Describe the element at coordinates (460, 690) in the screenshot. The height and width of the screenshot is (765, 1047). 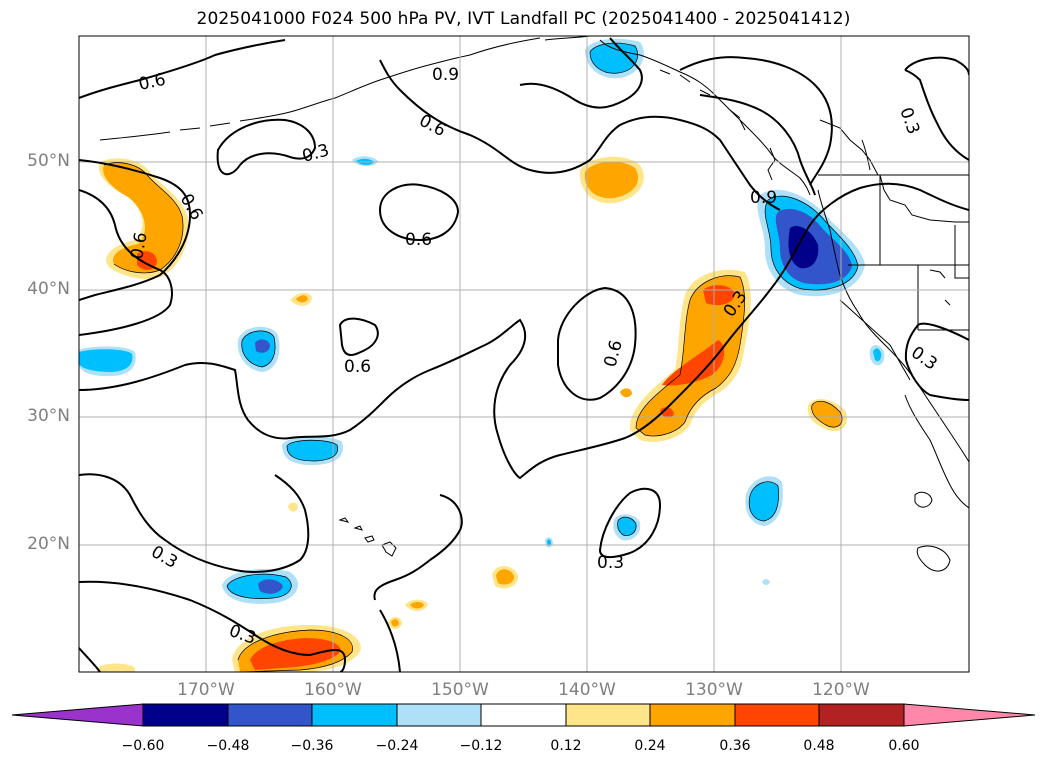
I see `lon-label: 150°W` at that location.